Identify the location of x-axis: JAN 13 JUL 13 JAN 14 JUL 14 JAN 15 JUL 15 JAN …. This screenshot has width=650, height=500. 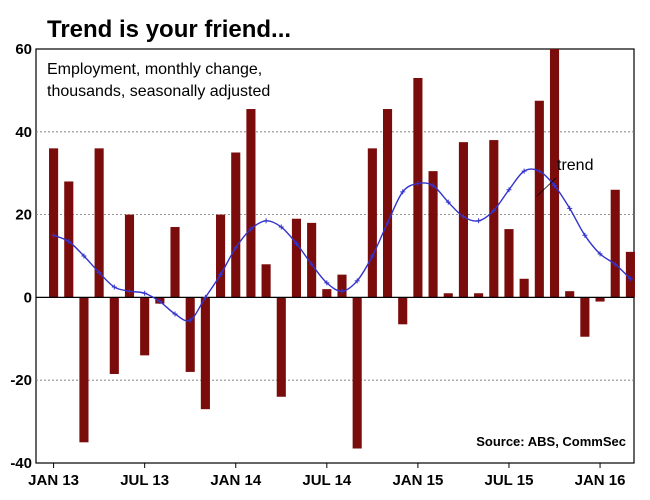
(326, 476).